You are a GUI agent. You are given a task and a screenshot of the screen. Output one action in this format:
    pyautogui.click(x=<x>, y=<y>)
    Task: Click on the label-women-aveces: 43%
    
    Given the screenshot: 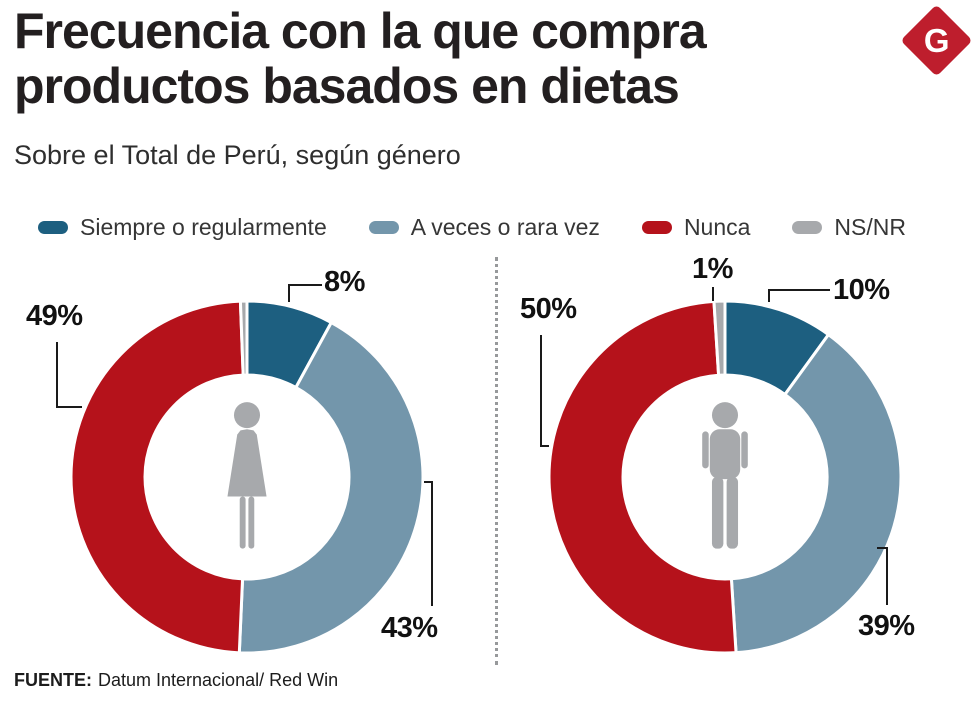 What is the action you would take?
    pyautogui.click(x=409, y=628)
    